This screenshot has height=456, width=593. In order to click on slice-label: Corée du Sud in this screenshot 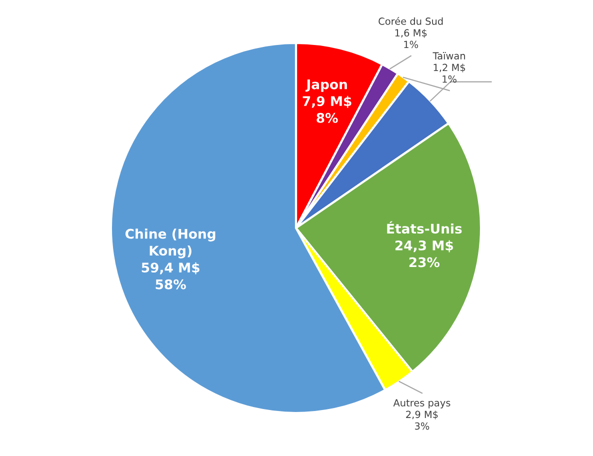, I will do `click(410, 20)`.